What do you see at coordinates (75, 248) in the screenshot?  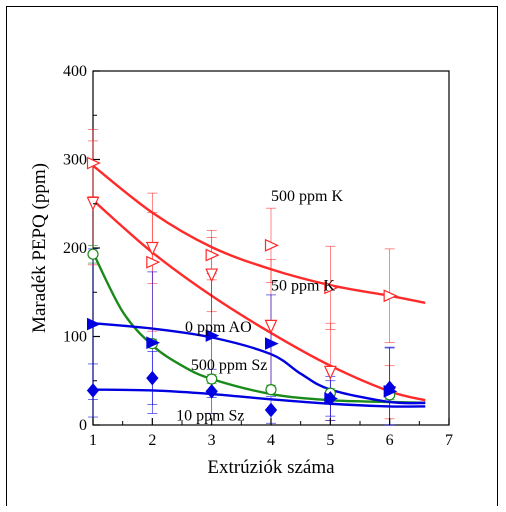 I see `y-tick-label-200: 200` at bounding box center [75, 248].